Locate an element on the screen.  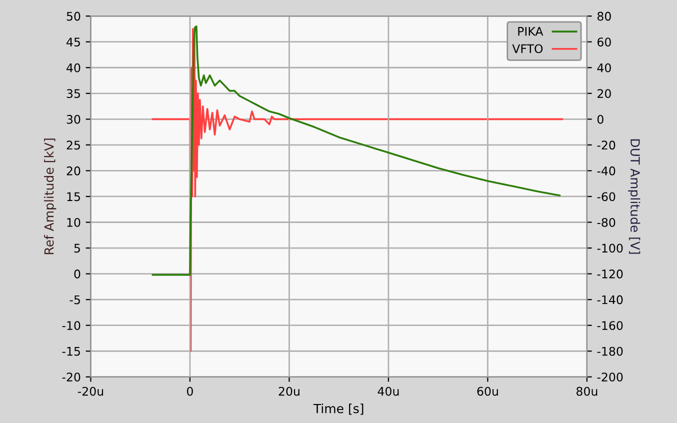
y2-tick-label: -100 is located at coordinates (610, 248).